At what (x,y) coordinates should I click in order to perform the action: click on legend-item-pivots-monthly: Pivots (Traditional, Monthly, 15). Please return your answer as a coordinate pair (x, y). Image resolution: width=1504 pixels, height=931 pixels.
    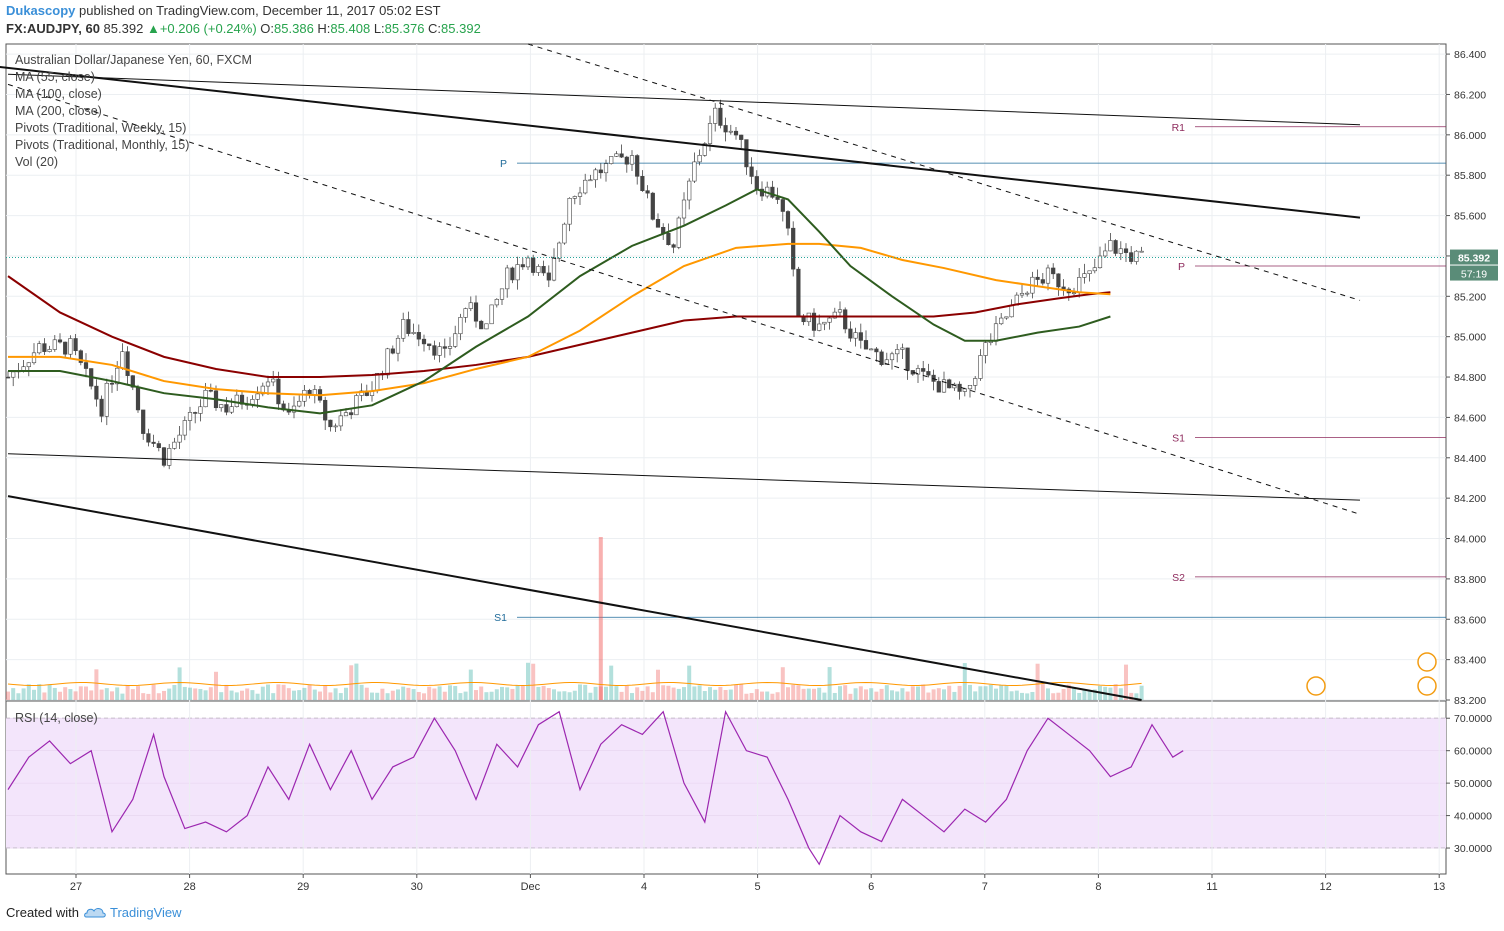
    Looking at the image, I should click on (102, 145).